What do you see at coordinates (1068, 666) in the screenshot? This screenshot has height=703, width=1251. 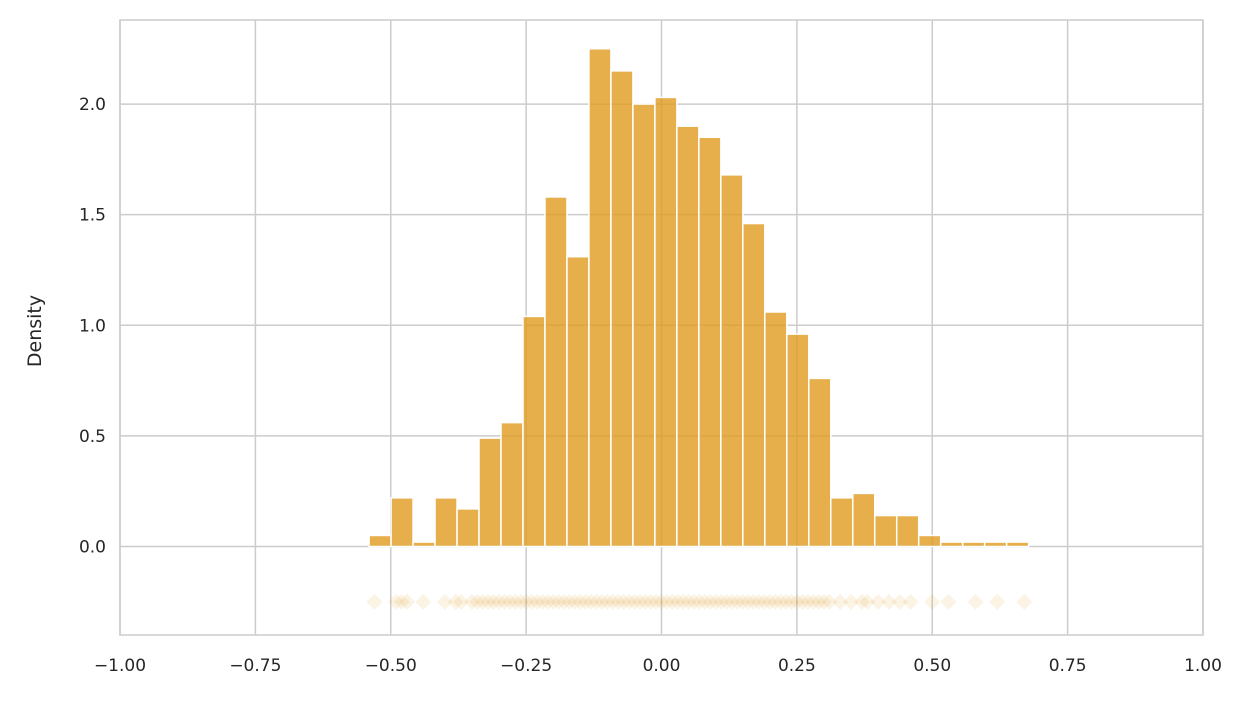 I see `x-tick-label: 0.75` at bounding box center [1068, 666].